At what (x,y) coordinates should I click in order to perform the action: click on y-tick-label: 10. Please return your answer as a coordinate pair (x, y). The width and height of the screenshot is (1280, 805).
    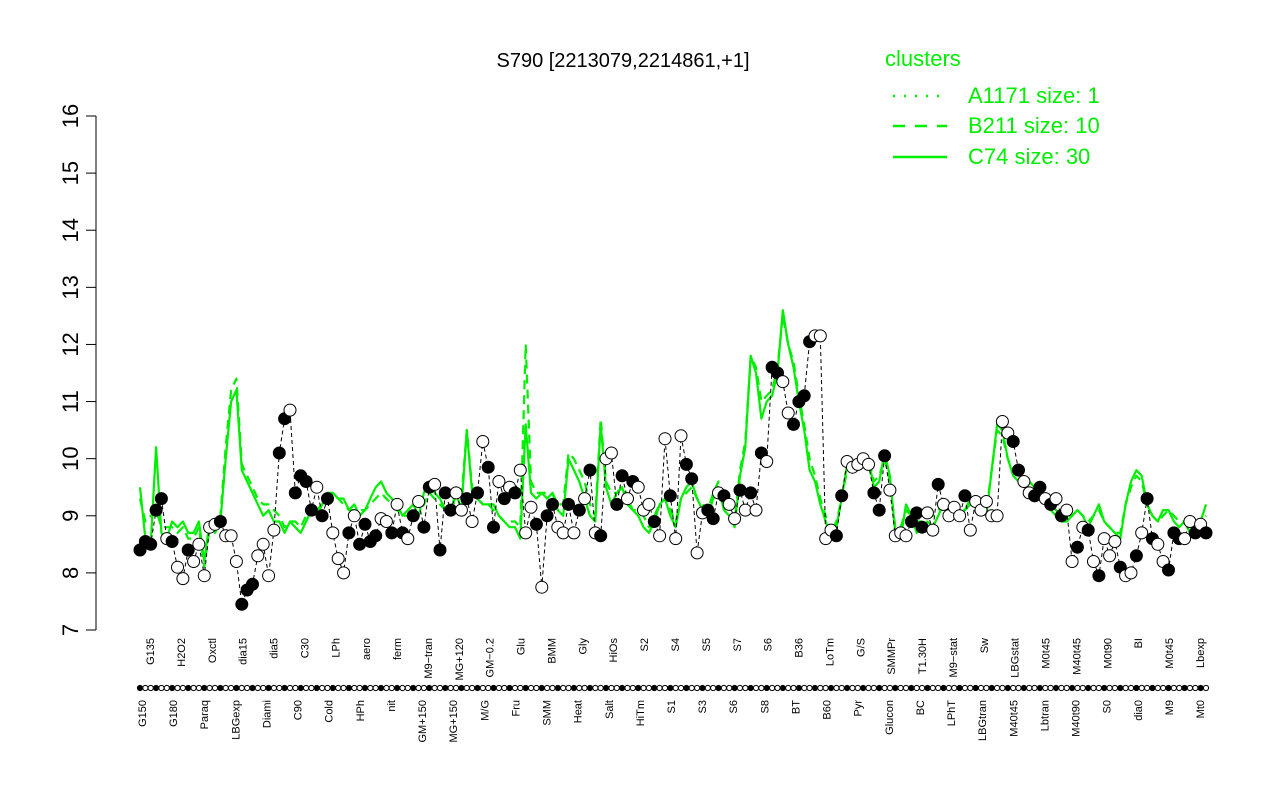
    Looking at the image, I should click on (70, 458).